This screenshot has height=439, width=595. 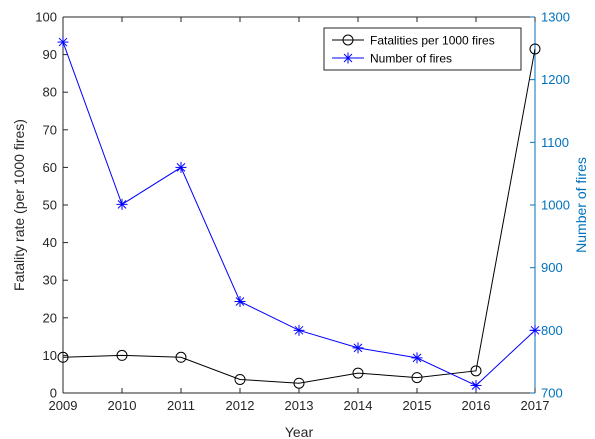 What do you see at coordinates (555, 142) in the screenshot?
I see `right-y-tick-label: 1100` at bounding box center [555, 142].